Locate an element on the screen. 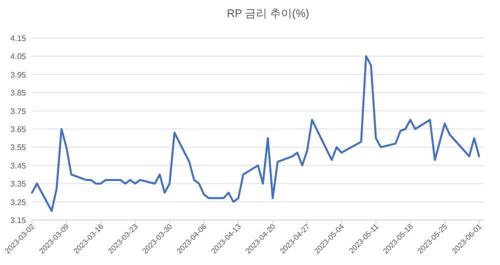 Image resolution: width=500 pixels, height=265 pixels. y-tick-label: 3.15 is located at coordinates (18, 220).